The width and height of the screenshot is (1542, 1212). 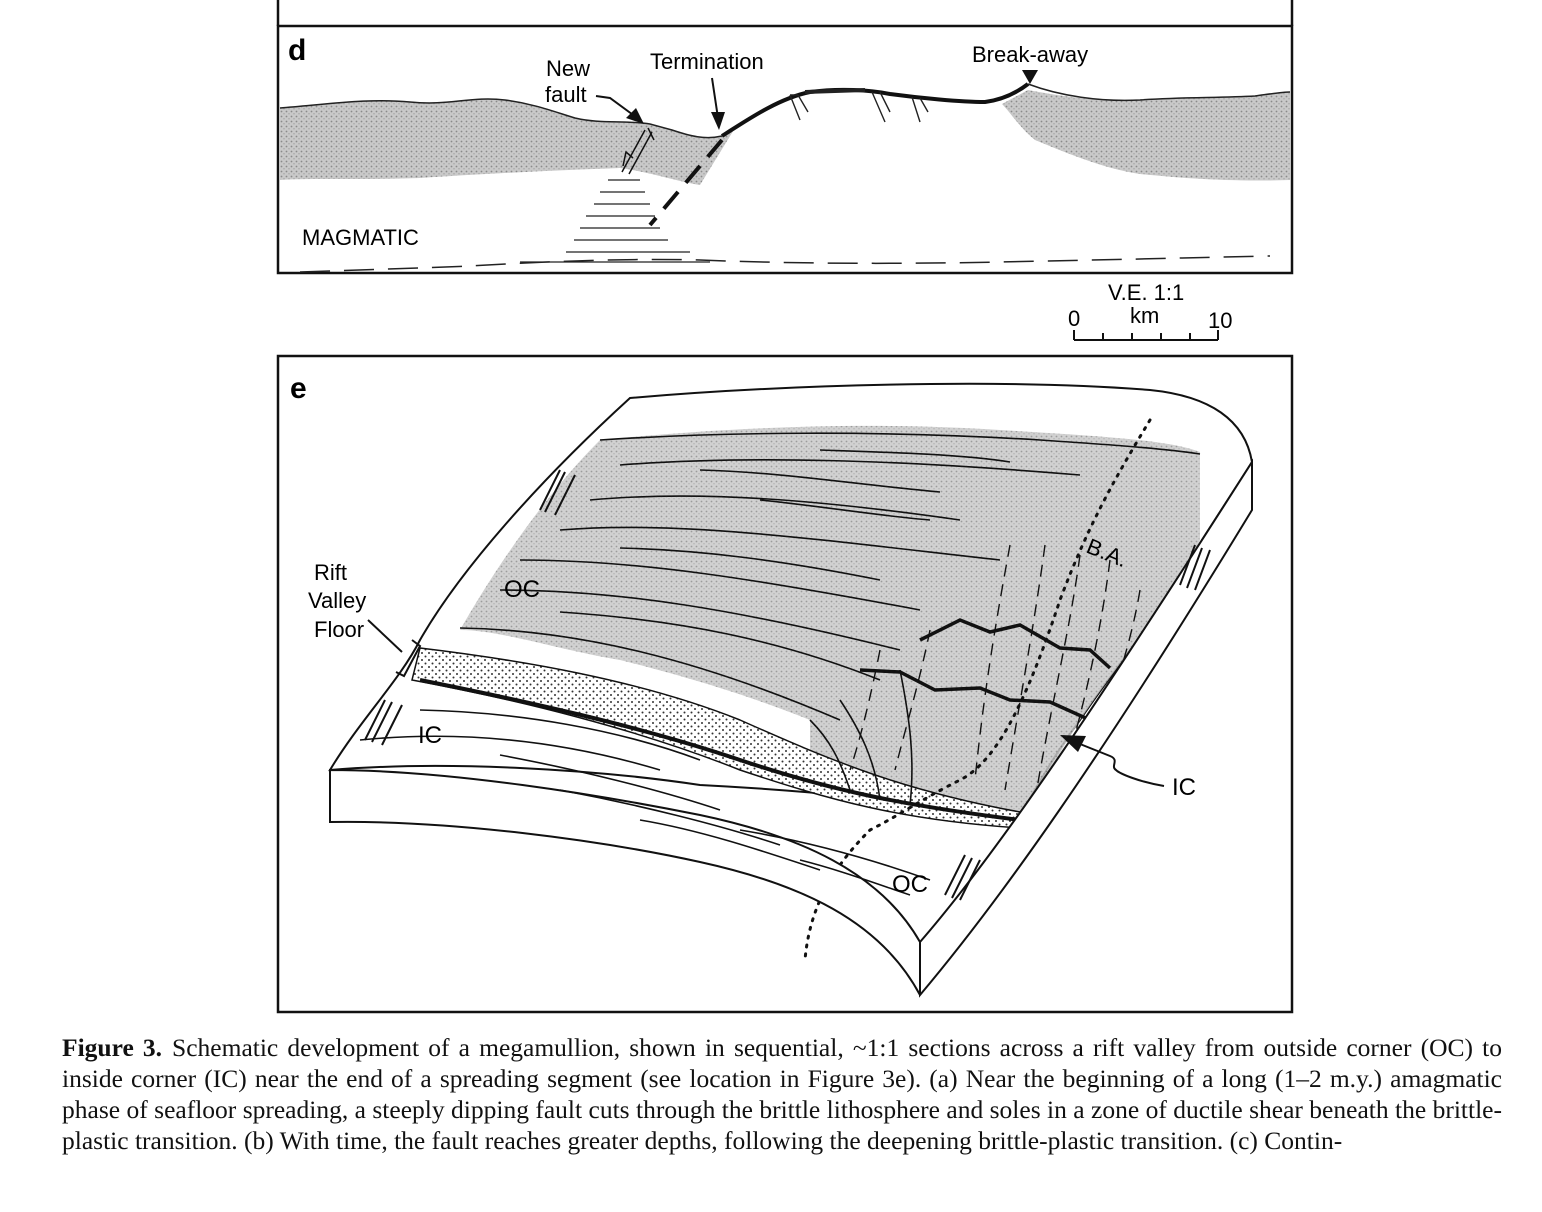 I want to click on label-fault: fault, so click(x=566, y=94).